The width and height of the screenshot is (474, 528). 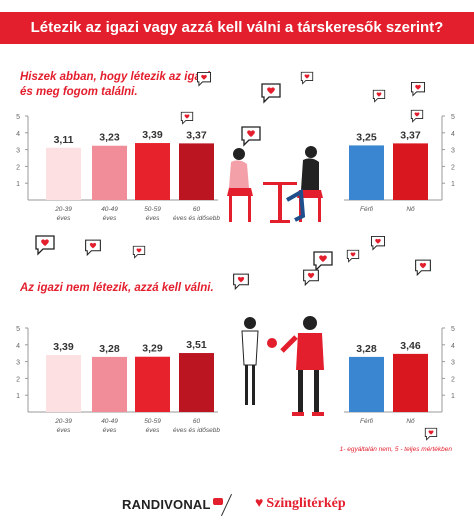 I want to click on chart1-ytick-label-right: 5, so click(x=453, y=117).